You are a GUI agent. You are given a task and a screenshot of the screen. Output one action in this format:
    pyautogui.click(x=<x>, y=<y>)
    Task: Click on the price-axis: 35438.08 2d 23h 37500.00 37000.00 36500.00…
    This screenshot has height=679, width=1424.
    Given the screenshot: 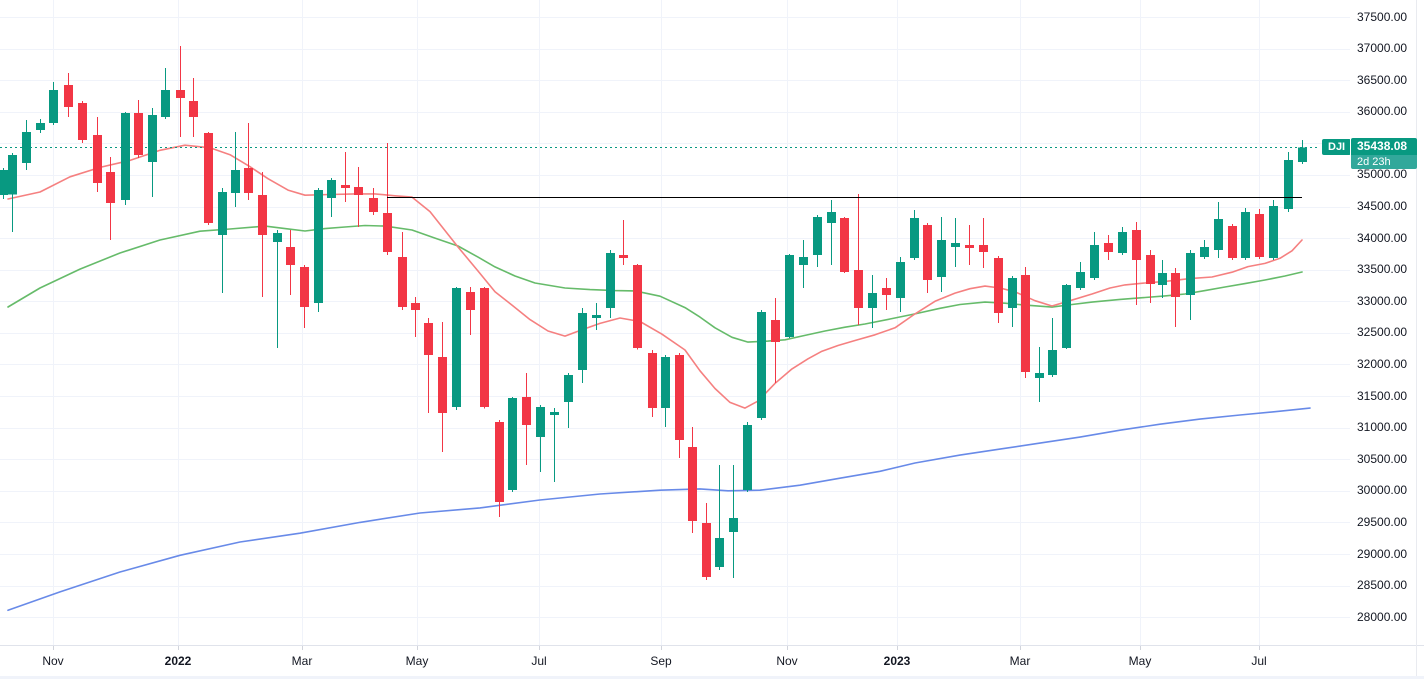 What is the action you would take?
    pyautogui.click(x=1387, y=322)
    